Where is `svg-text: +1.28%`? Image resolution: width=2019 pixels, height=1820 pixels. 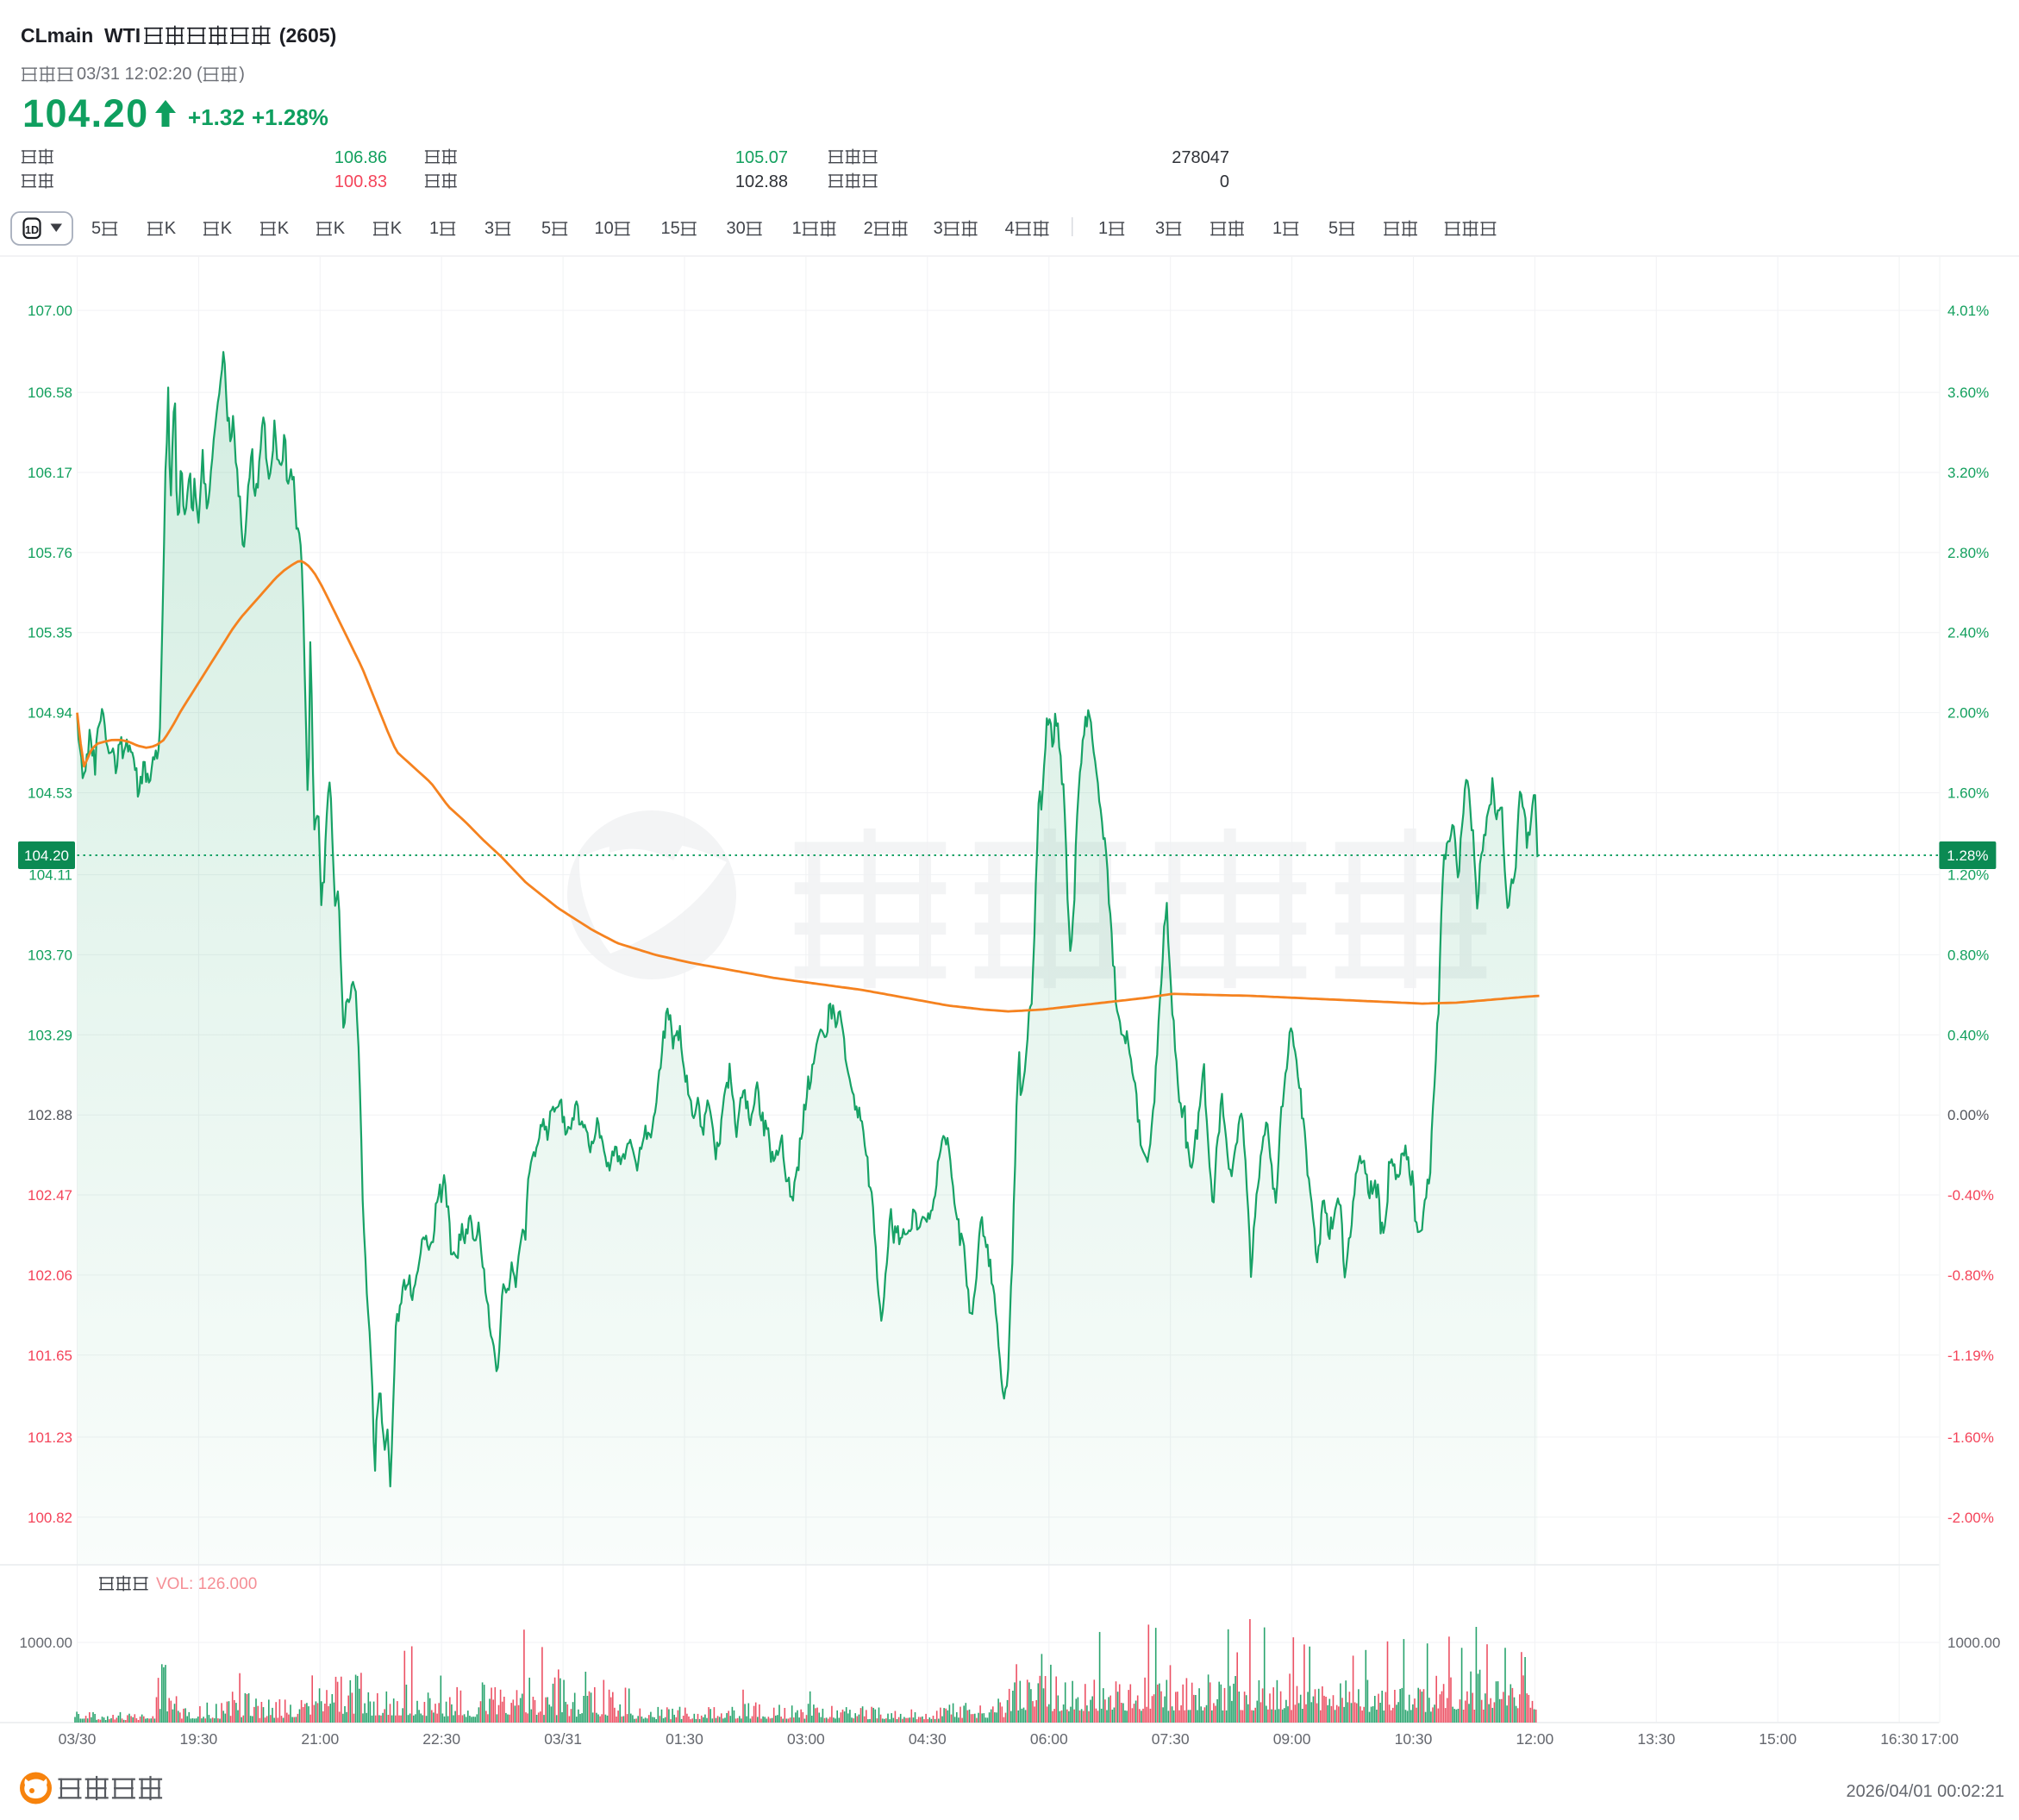 svg-text: +1.28% is located at coordinates (290, 117).